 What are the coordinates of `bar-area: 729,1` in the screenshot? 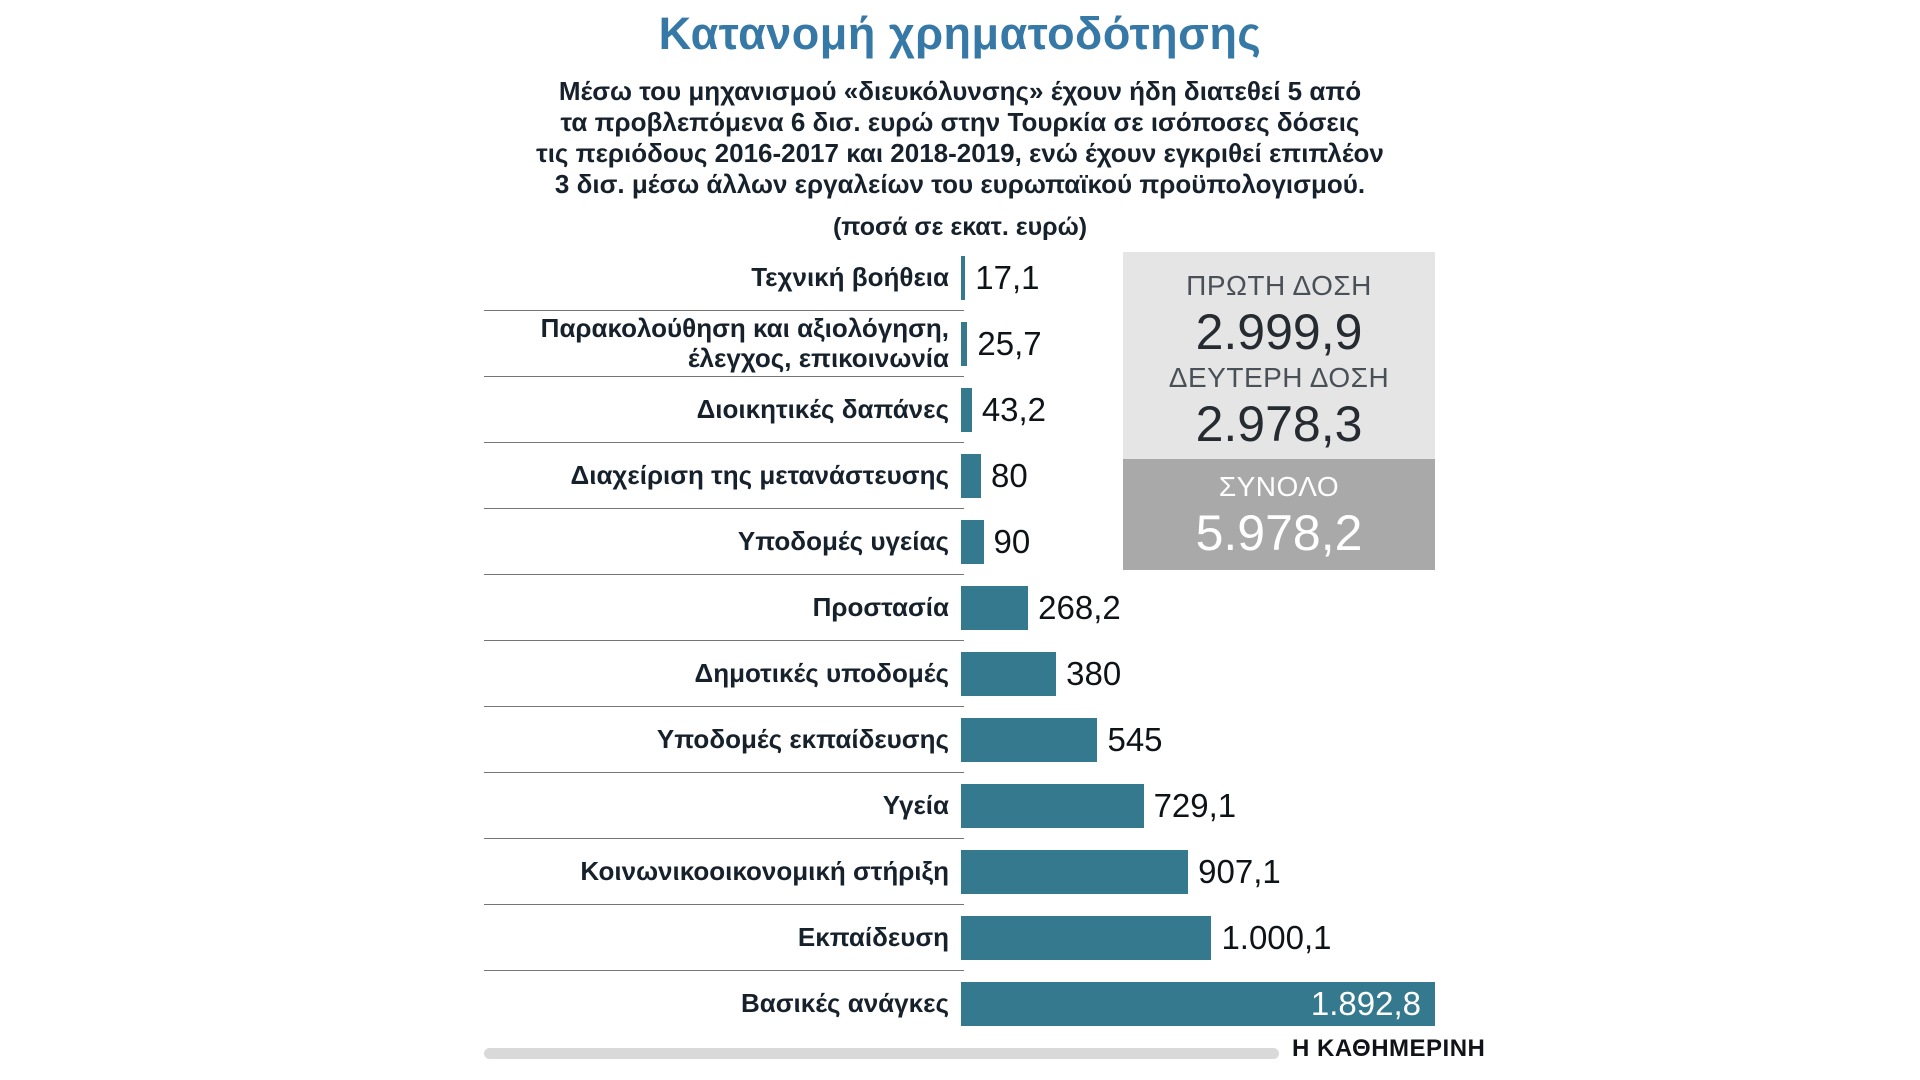 It's located at (1098, 806).